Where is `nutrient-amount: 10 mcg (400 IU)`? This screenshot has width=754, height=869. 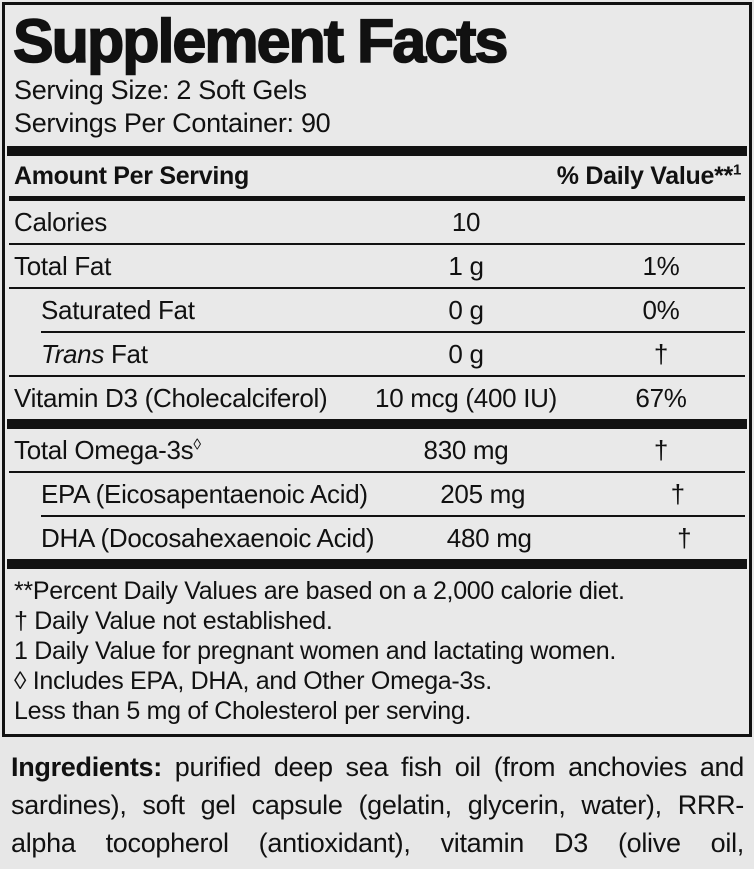 nutrient-amount: 10 mcg (400 IU) is located at coordinates (466, 398).